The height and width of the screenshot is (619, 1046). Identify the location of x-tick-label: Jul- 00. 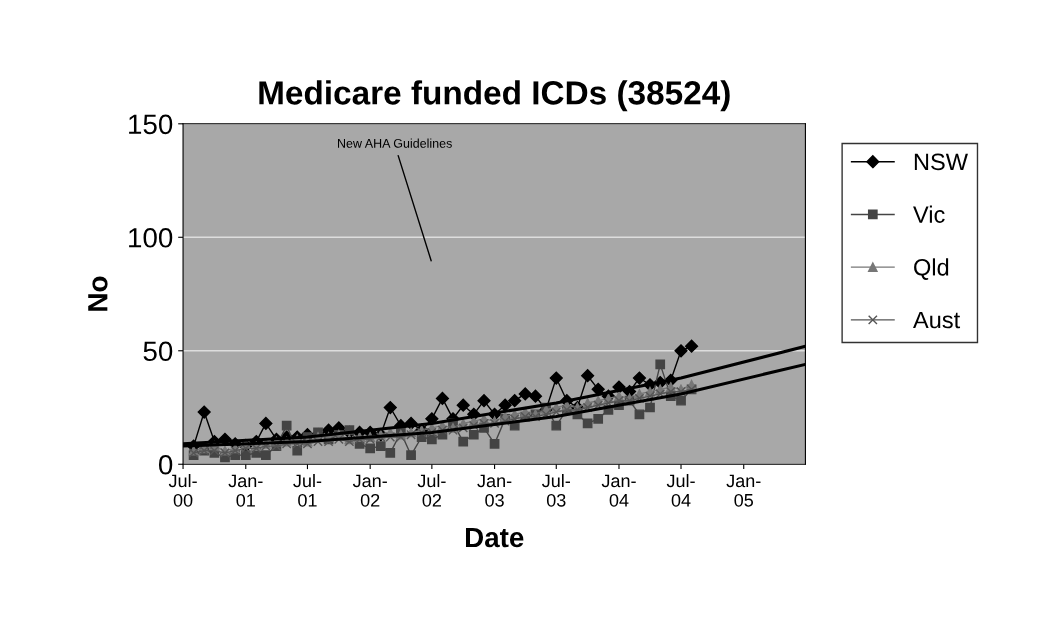
(182, 490).